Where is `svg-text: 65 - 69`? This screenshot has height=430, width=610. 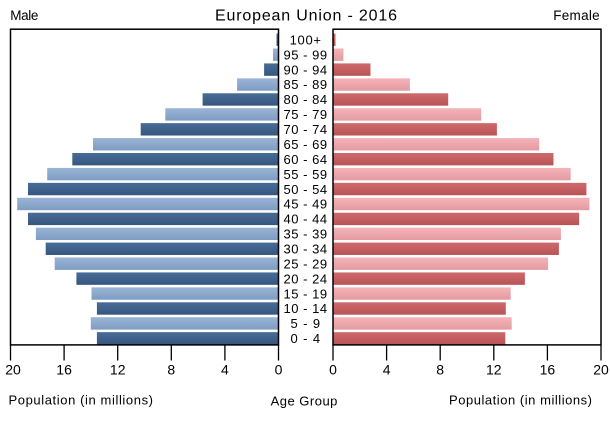 svg-text: 65 - 69 is located at coordinates (306, 144).